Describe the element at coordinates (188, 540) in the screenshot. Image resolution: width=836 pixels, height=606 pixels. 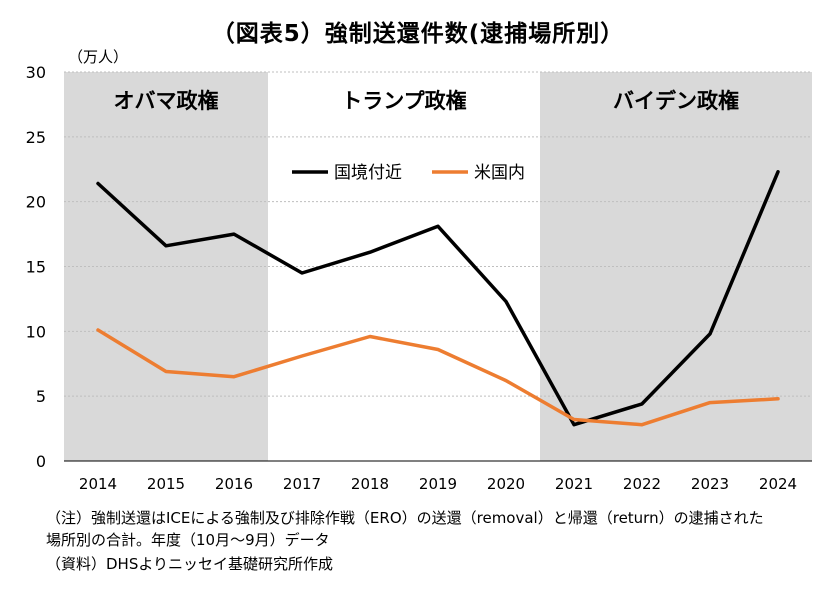
I see `footnote-note-cont: 場所別の合計。年度（10月～9月）データ` at that location.